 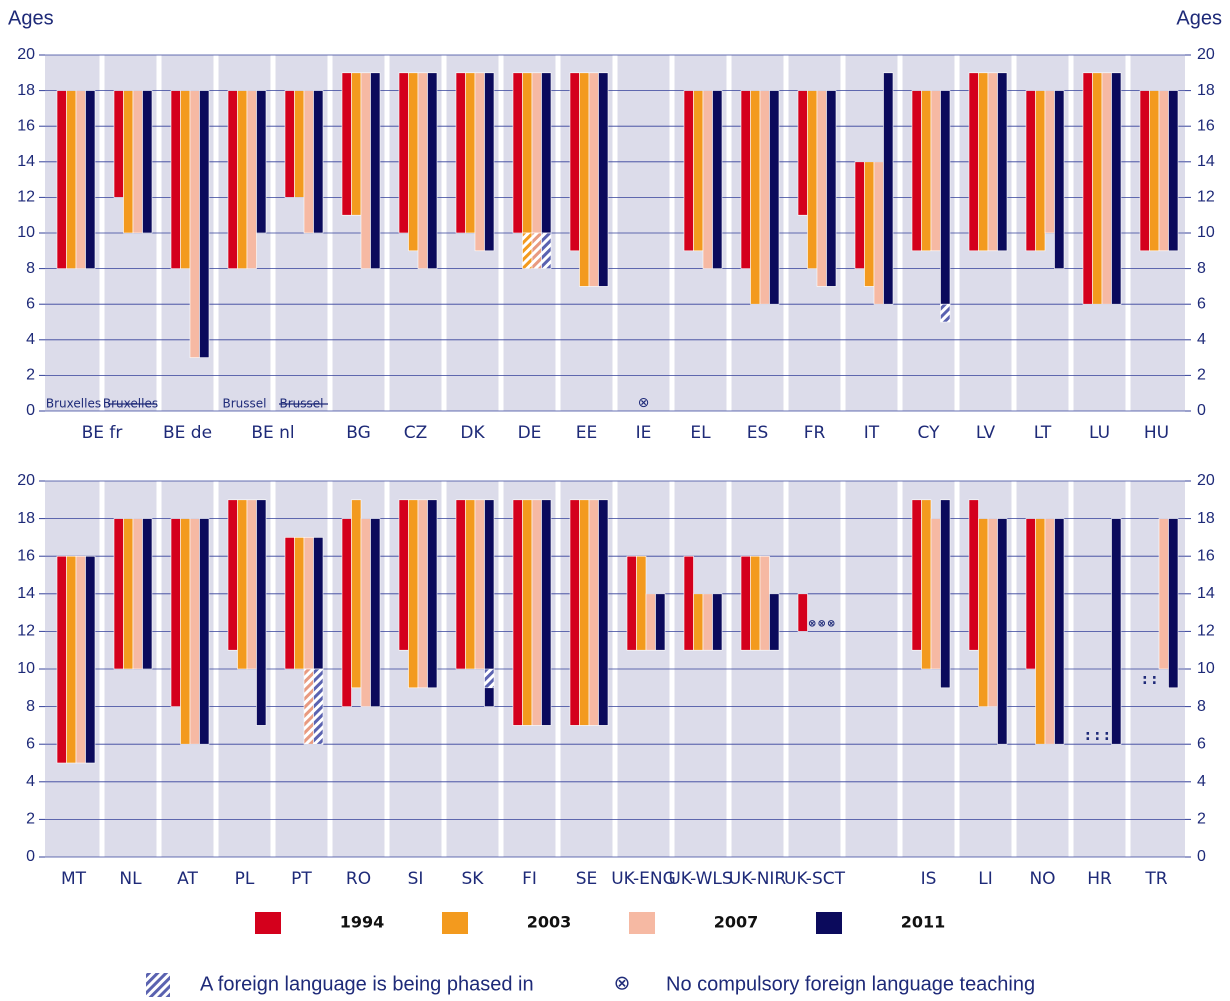 What do you see at coordinates (358, 433) in the screenshot?
I see `category-label: BG` at bounding box center [358, 433].